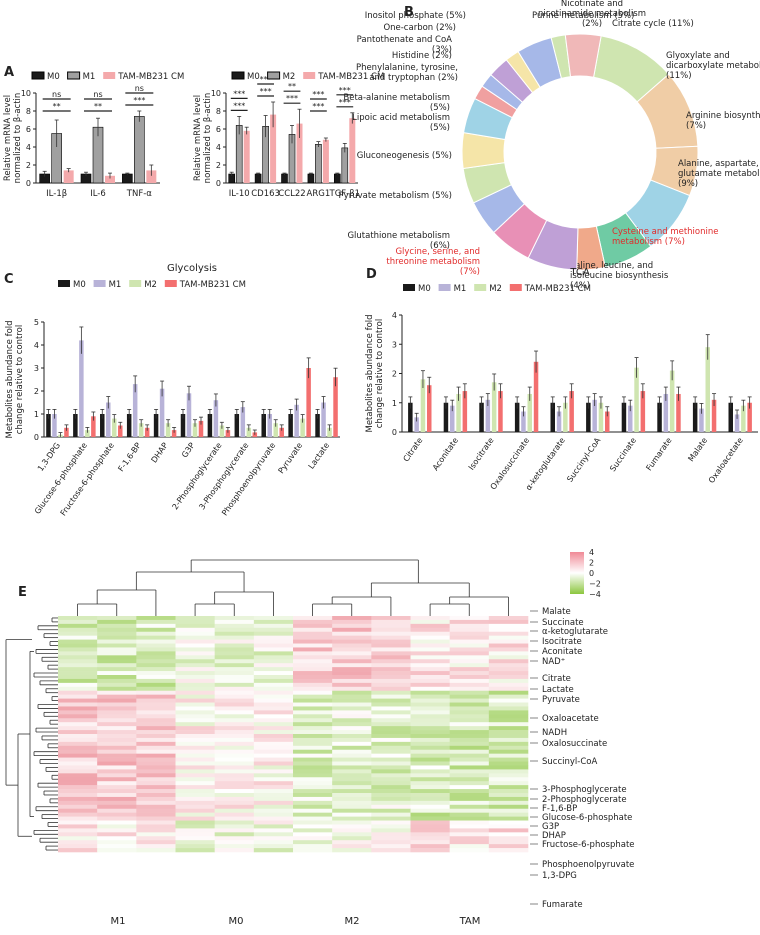 The image size is (760, 935). Describe the element at coordinates (446, 417) in the screenshot. I see `bar-aconitate-m0` at that location.